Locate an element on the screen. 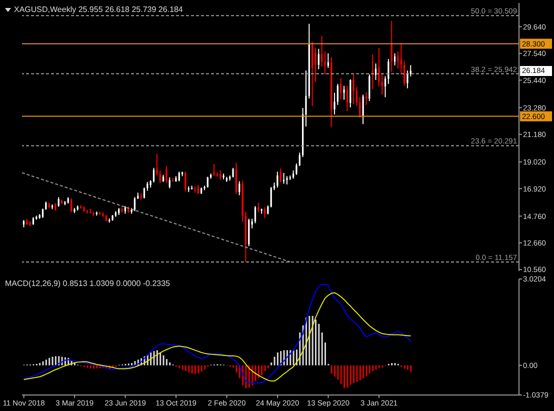 Image resolution: width=554 pixels, height=411 pixels. chart-title: MACD(12,26,9) 0.8513 1.0309 0.0000 -0.2335 is located at coordinates (87, 284).